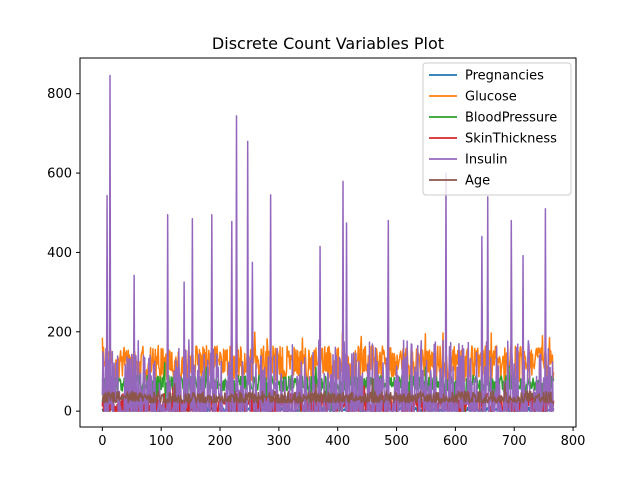  What do you see at coordinates (396, 441) in the screenshot?
I see `x-tick-label: 500` at bounding box center [396, 441].